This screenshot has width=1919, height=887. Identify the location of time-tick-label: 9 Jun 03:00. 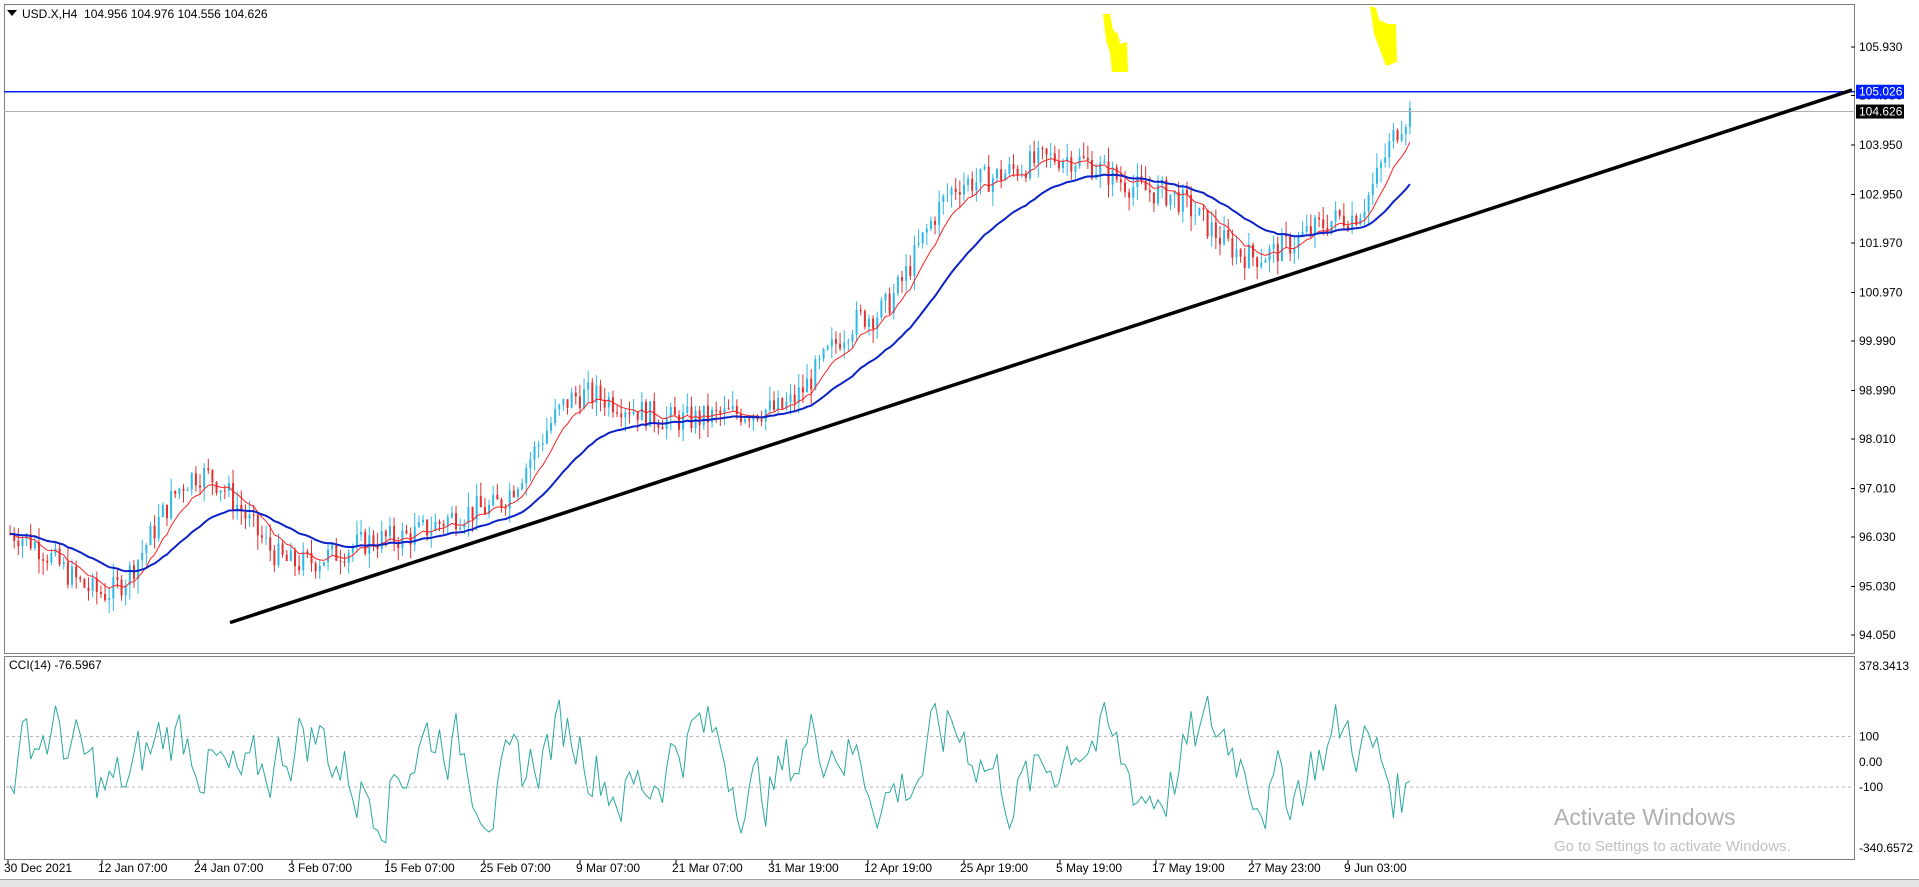
(1375, 868).